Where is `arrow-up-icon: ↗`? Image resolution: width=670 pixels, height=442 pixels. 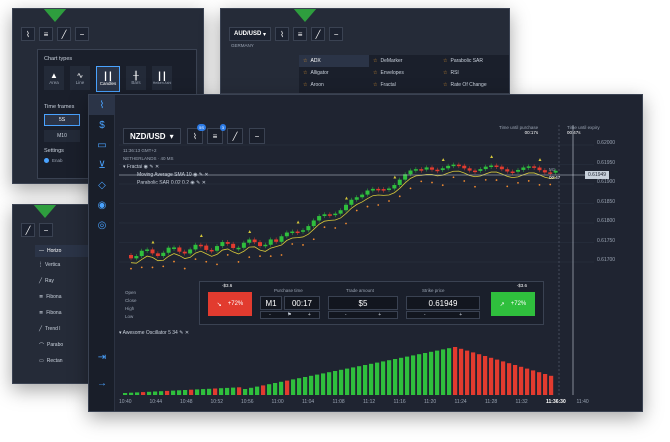
arrow-up-icon: ↗ is located at coordinates (502, 304).